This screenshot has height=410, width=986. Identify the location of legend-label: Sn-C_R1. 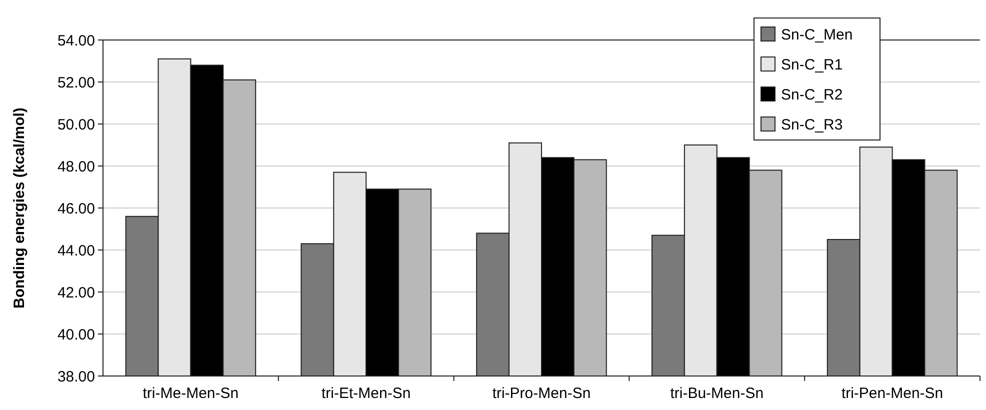
(812, 65).